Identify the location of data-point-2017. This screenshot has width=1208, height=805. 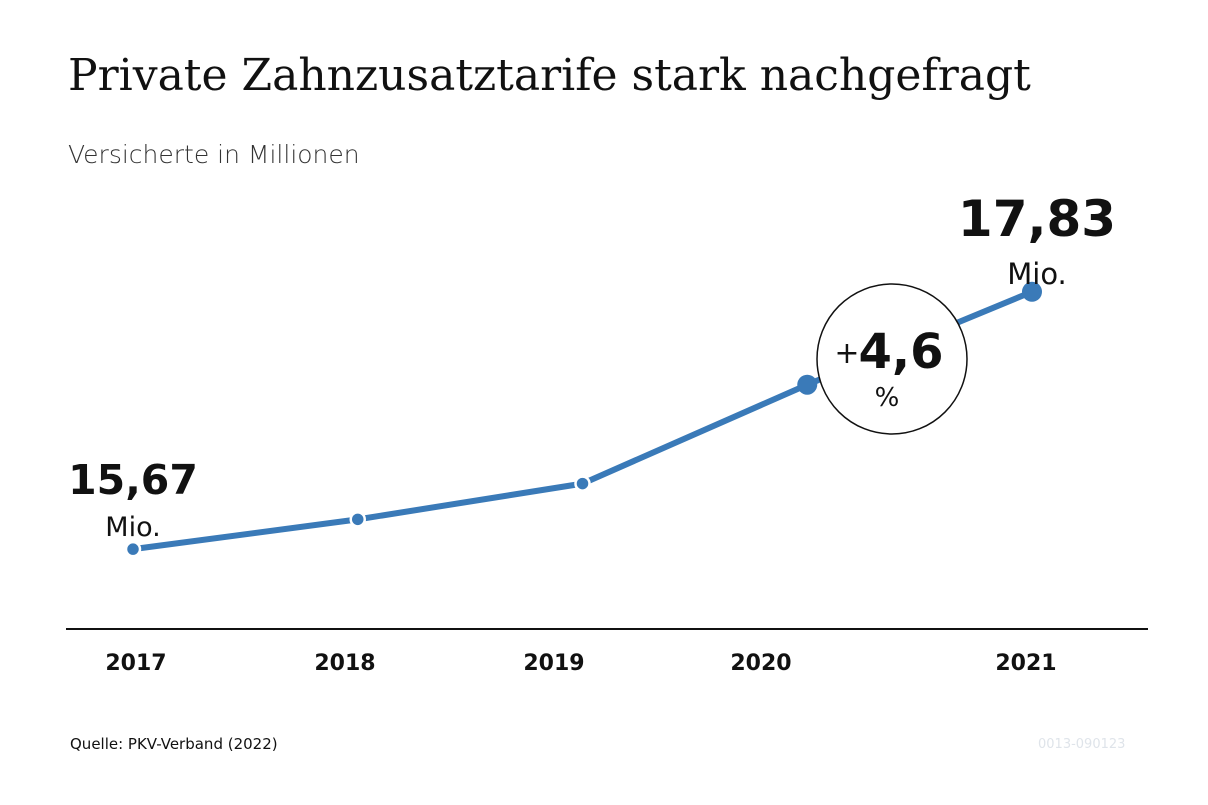
(133, 549).